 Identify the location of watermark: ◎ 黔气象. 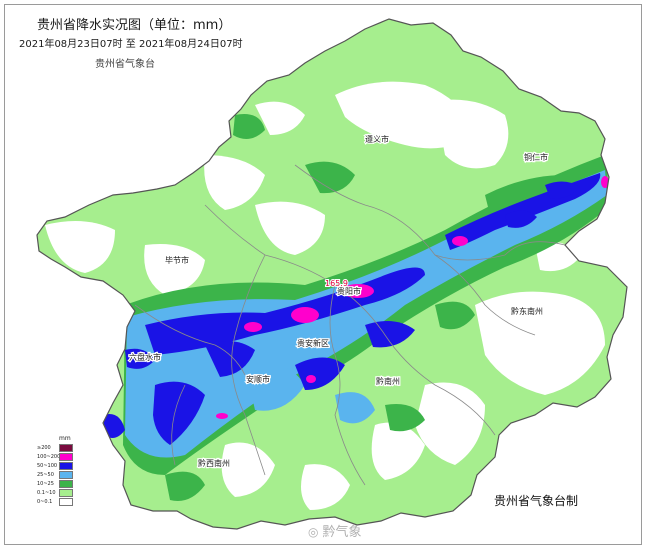
(335, 530).